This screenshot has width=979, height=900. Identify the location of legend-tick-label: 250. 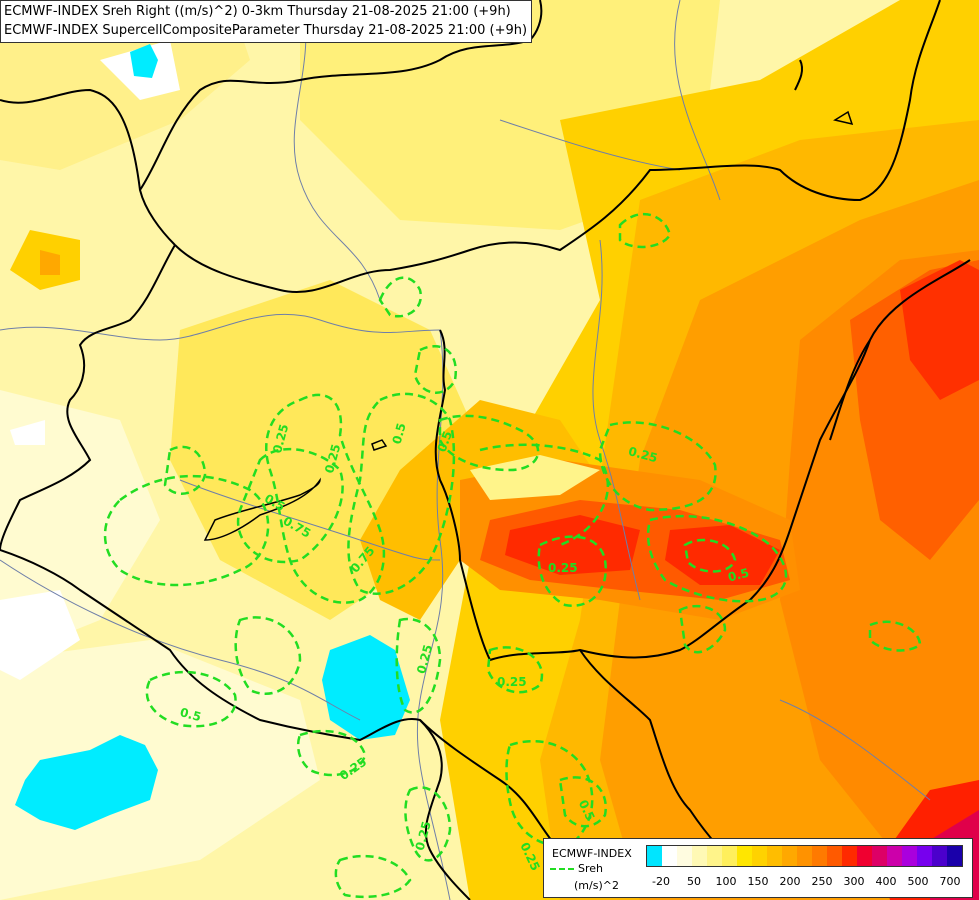
(822, 881).